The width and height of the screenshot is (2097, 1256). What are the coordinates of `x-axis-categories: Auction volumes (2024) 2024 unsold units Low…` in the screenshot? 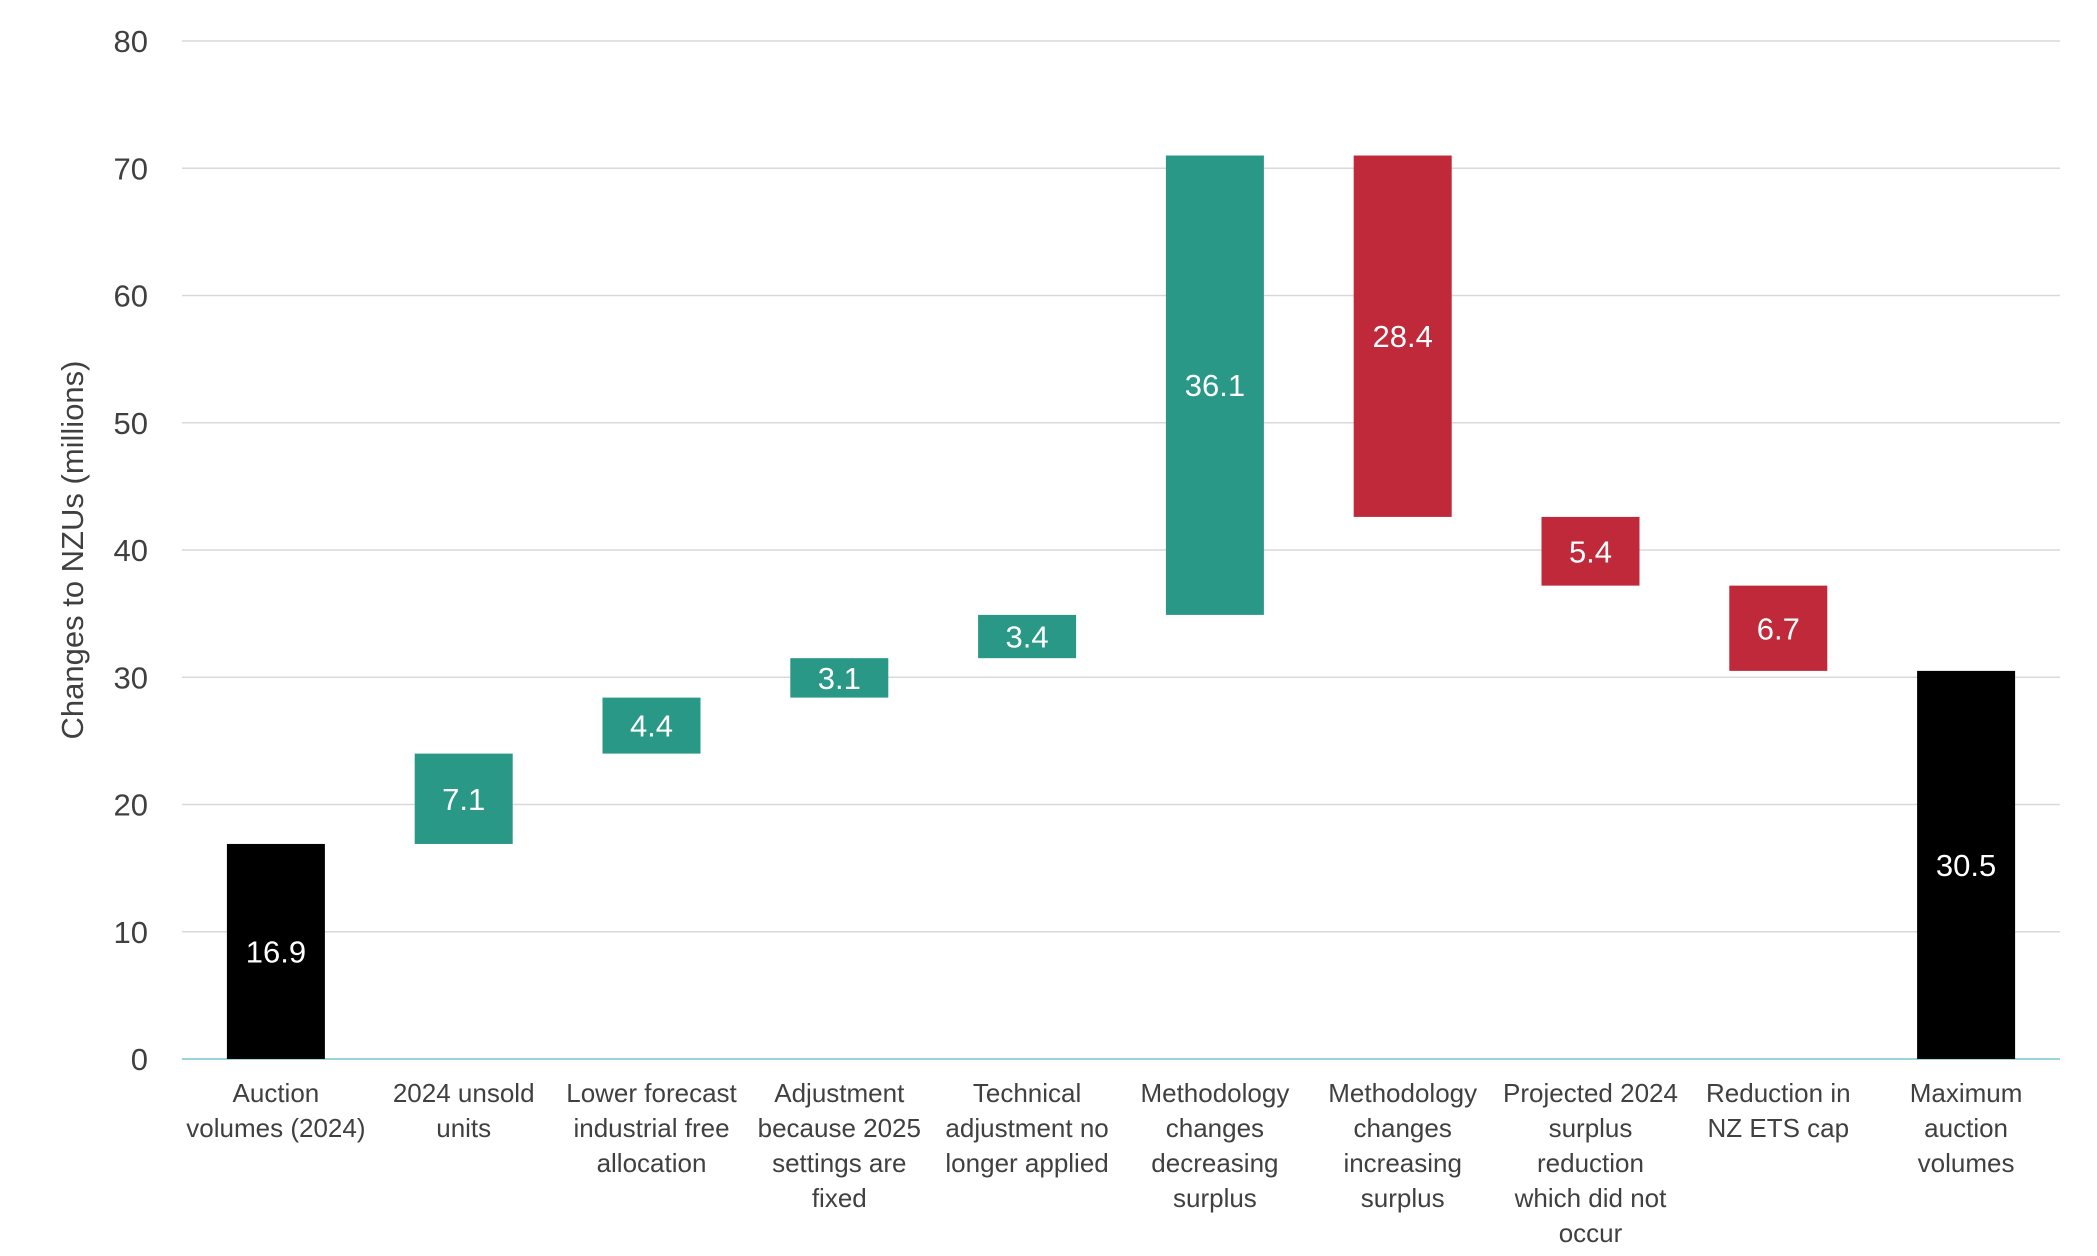 It's located at (1104, 1163).